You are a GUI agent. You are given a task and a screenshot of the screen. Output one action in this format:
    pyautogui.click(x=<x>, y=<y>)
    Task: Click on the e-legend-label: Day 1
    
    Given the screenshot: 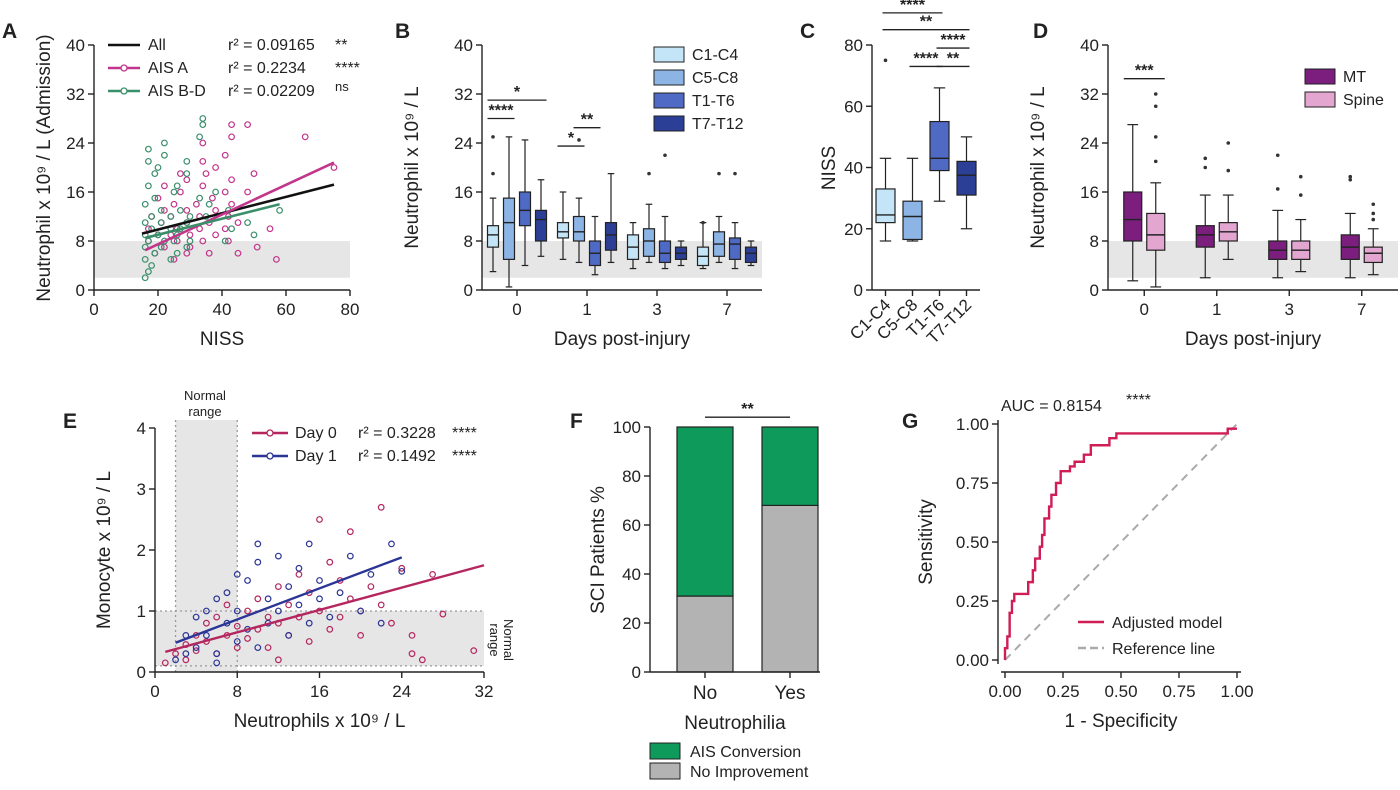 What is the action you would take?
    pyautogui.click(x=316, y=456)
    